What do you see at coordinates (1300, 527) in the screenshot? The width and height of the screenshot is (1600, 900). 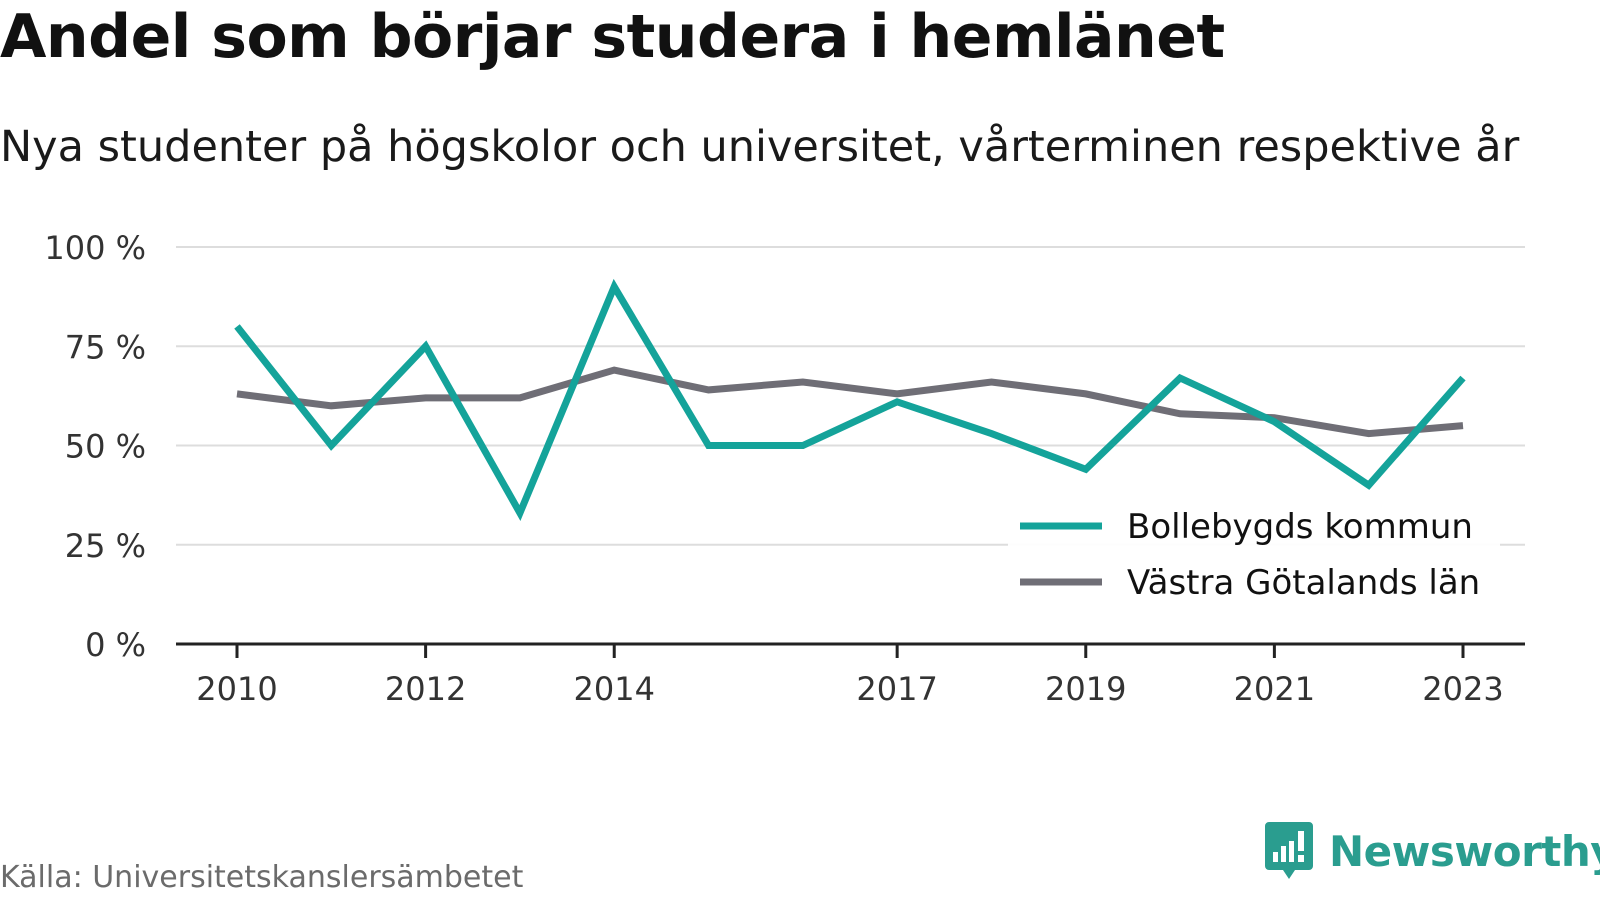 I see `legend-label: Bollebygds kommun` at bounding box center [1300, 527].